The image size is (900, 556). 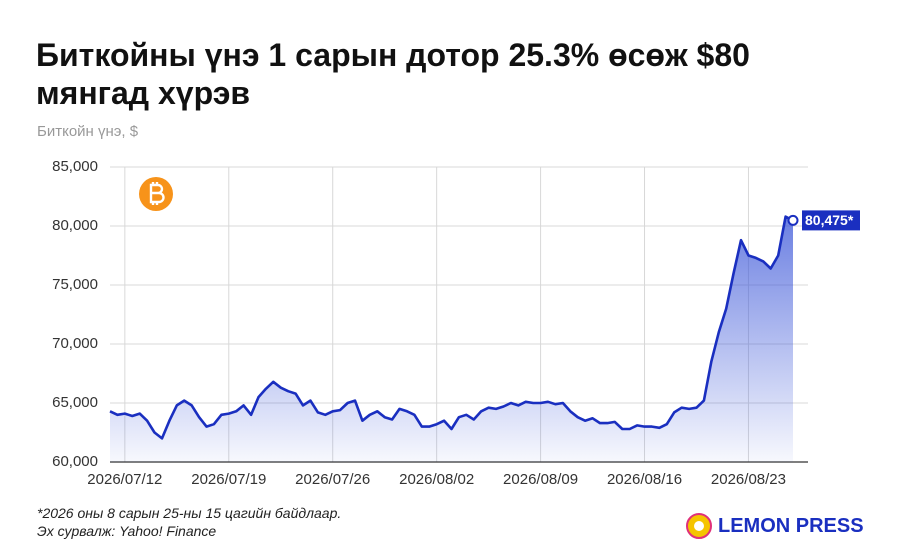 I want to click on x-tick-label: 2026/08/02, so click(x=436, y=479).